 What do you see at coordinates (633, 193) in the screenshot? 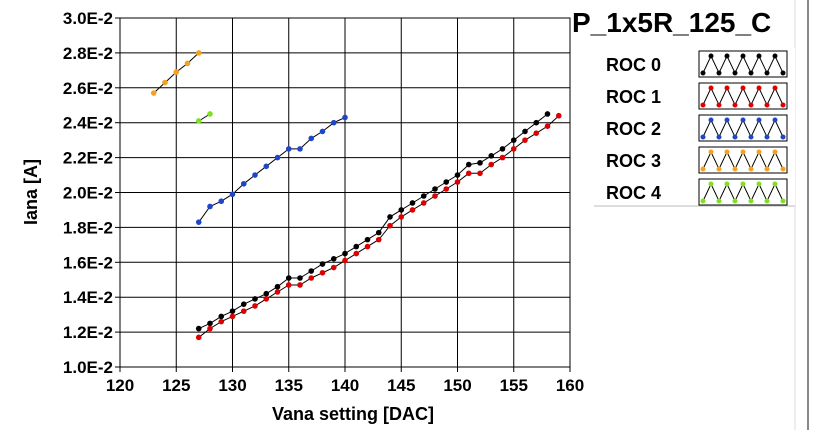
I see `legend-label: ROC 4` at bounding box center [633, 193].